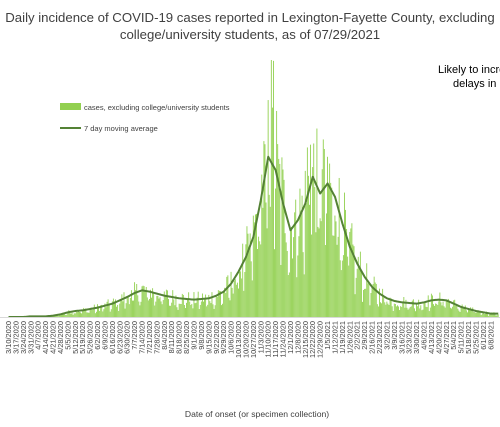  I want to click on x-tick-label: 11/10/2020, so click(268, 339).